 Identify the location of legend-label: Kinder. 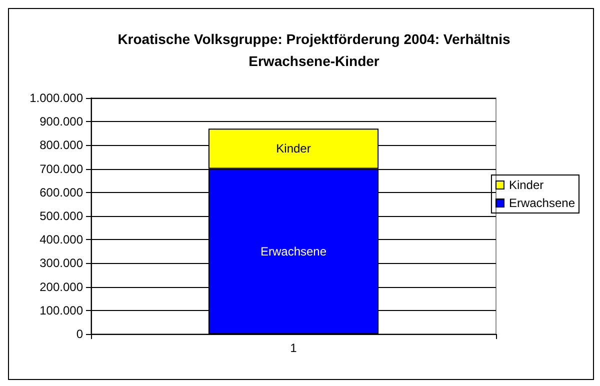
(526, 185).